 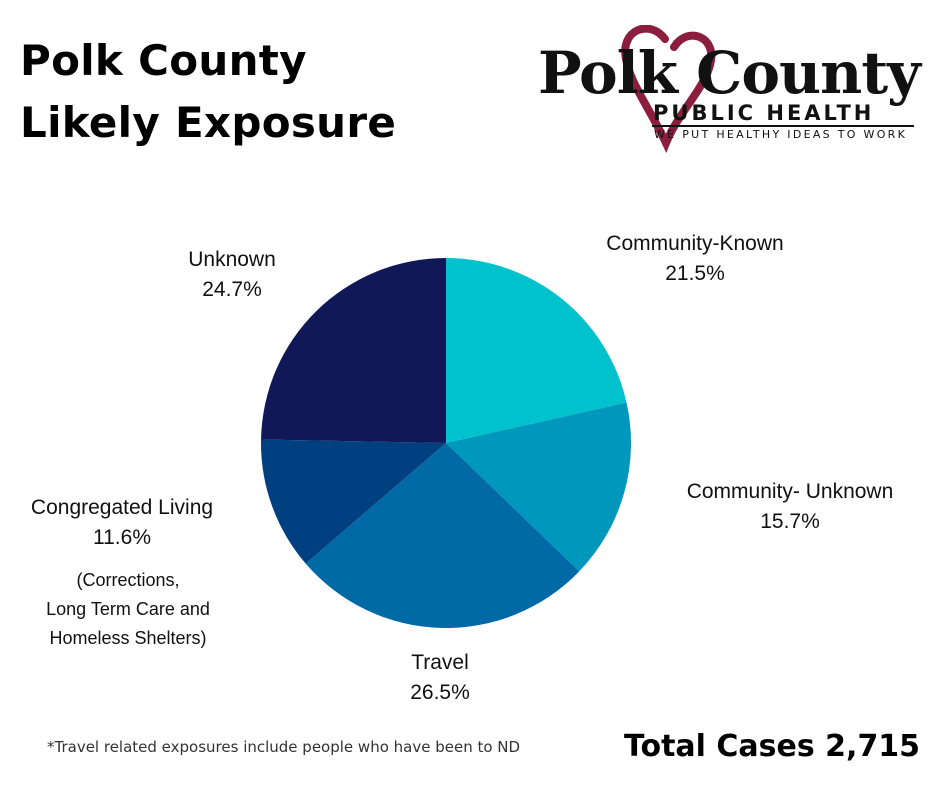 I want to click on label-congregated-living: Congregated Living 11.6%, so click(x=122, y=523).